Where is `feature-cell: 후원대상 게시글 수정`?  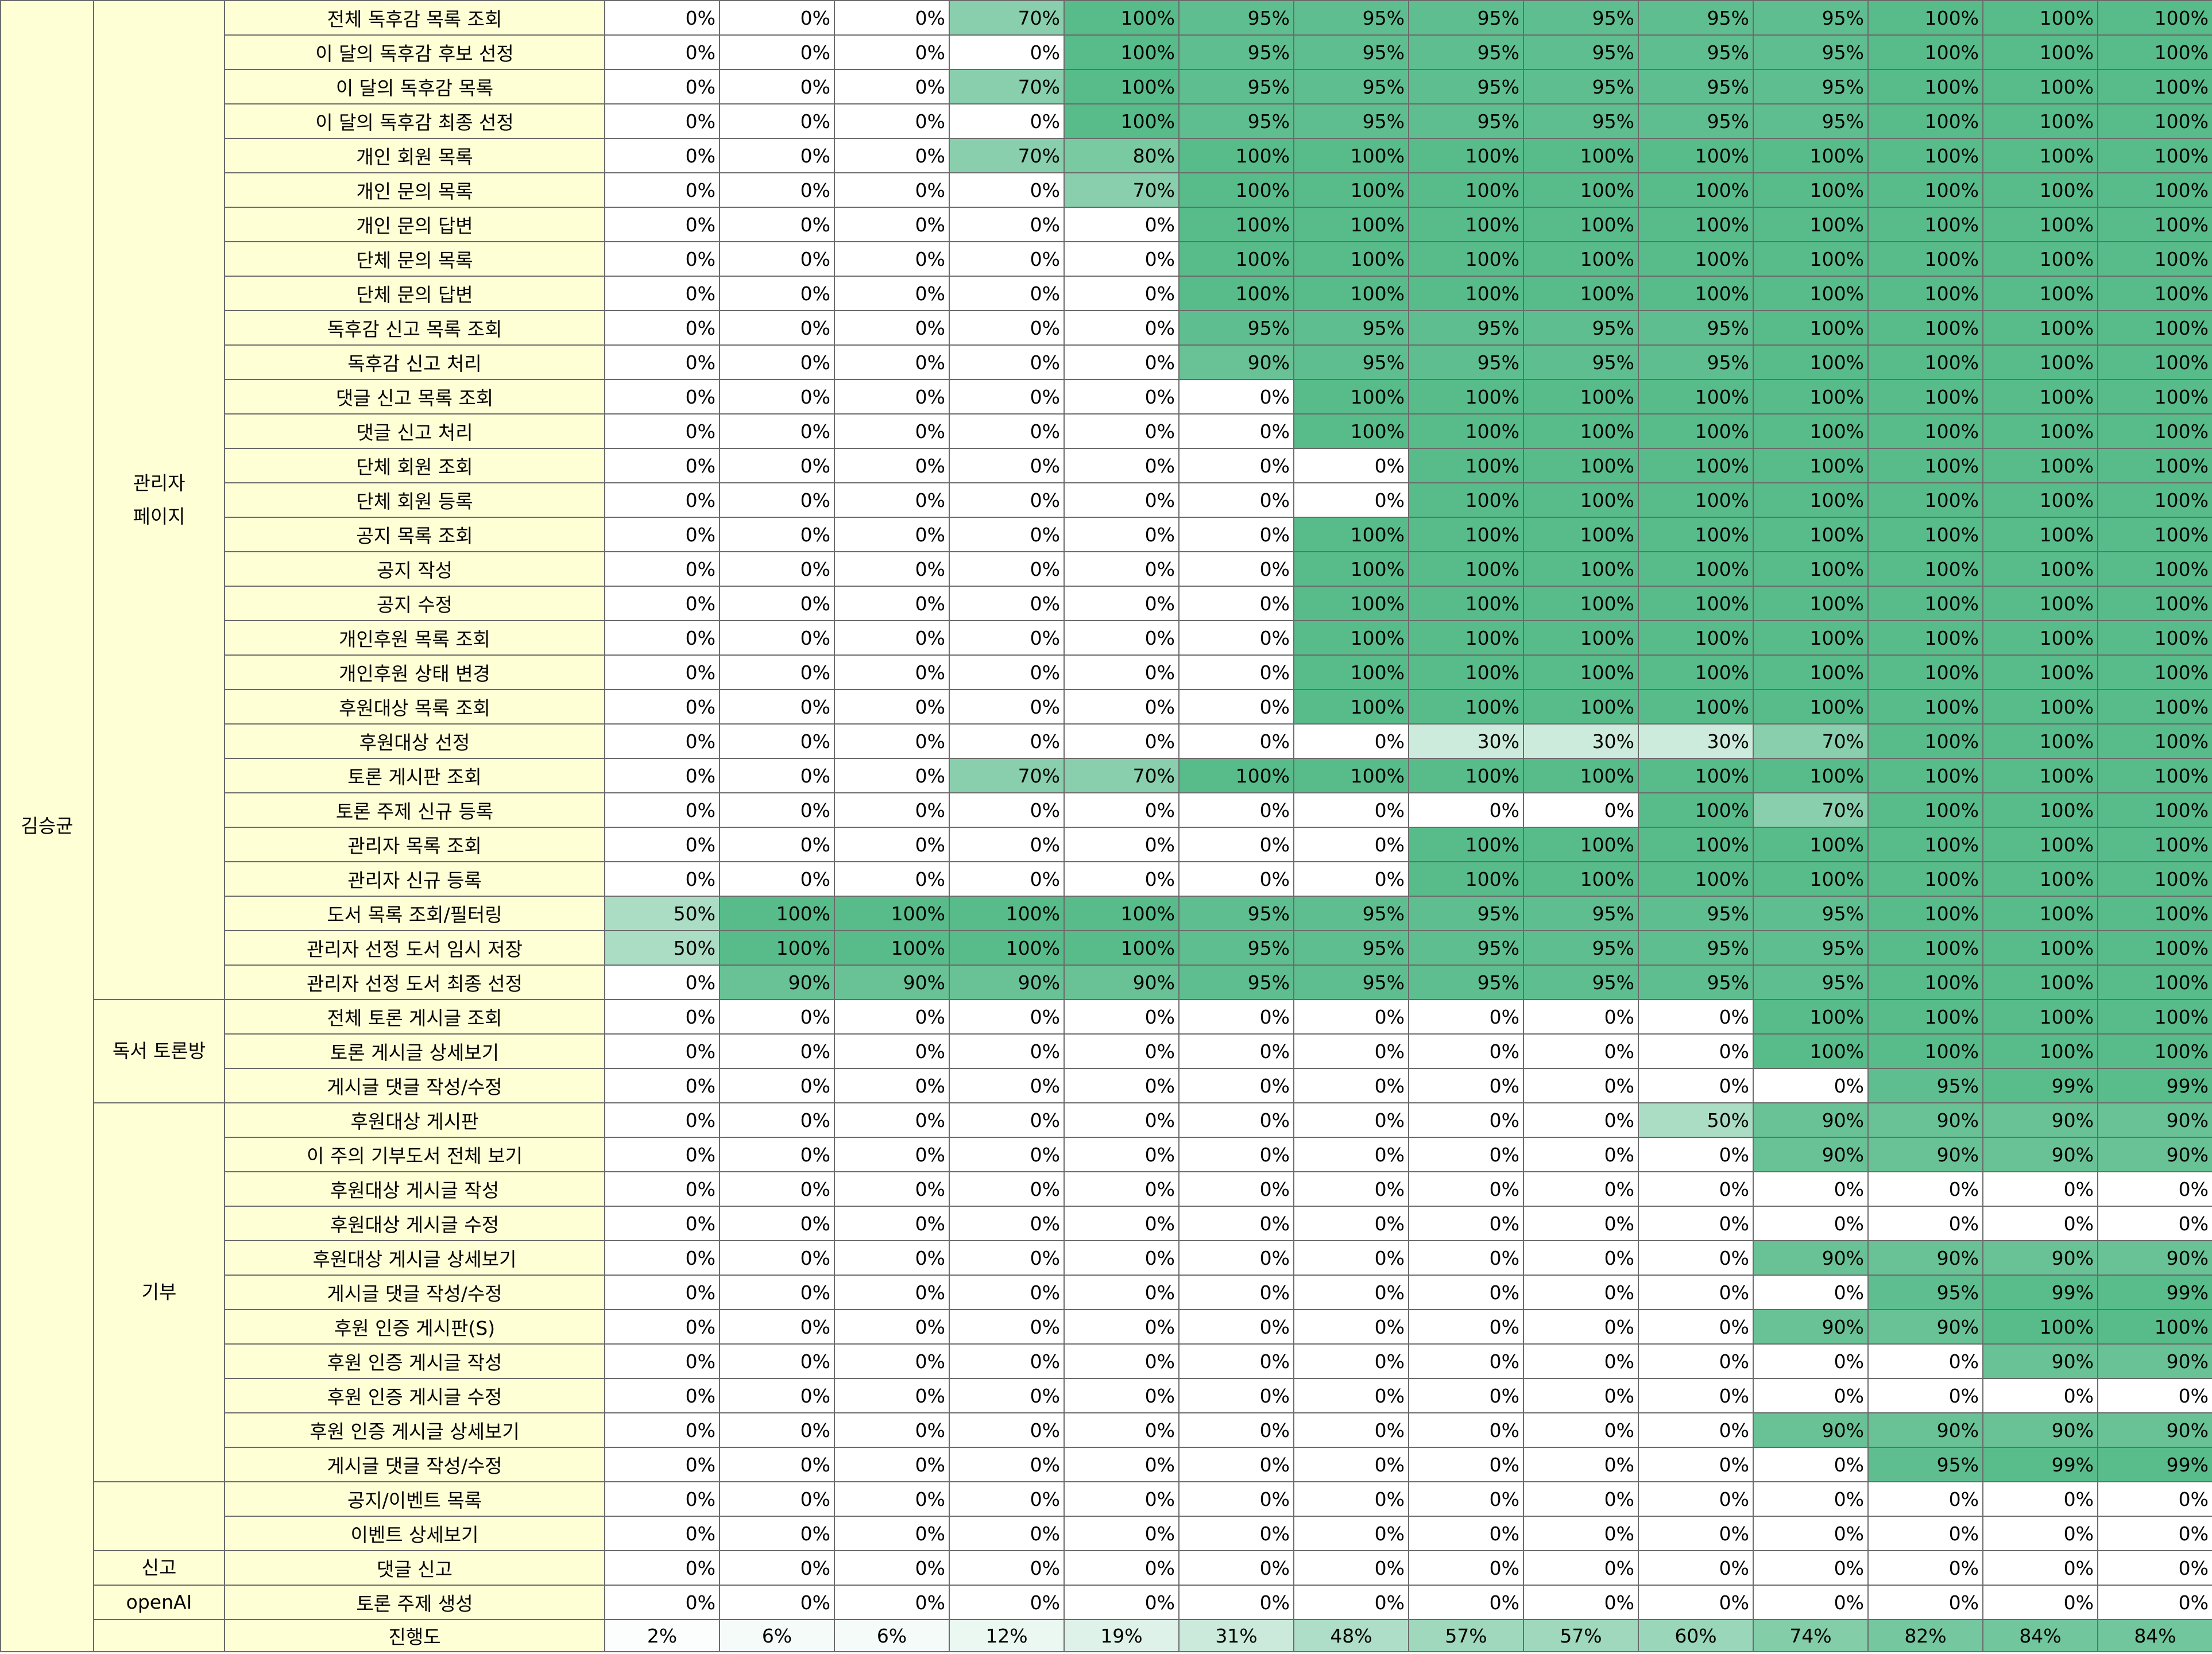
feature-cell: 후원대상 게시글 수정 is located at coordinates (414, 1223).